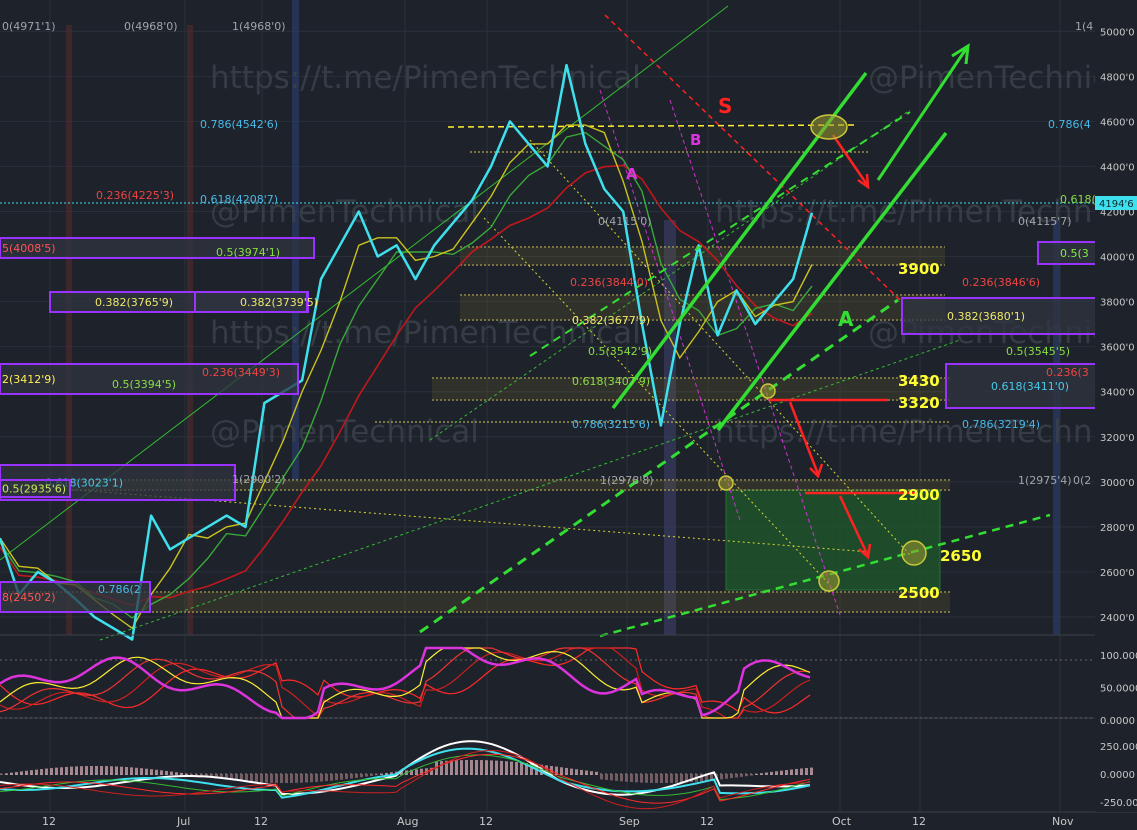 The width and height of the screenshot is (1137, 830). What do you see at coordinates (627, 480) in the screenshot?
I see `fib-level-label: 1(2978'8)` at bounding box center [627, 480].